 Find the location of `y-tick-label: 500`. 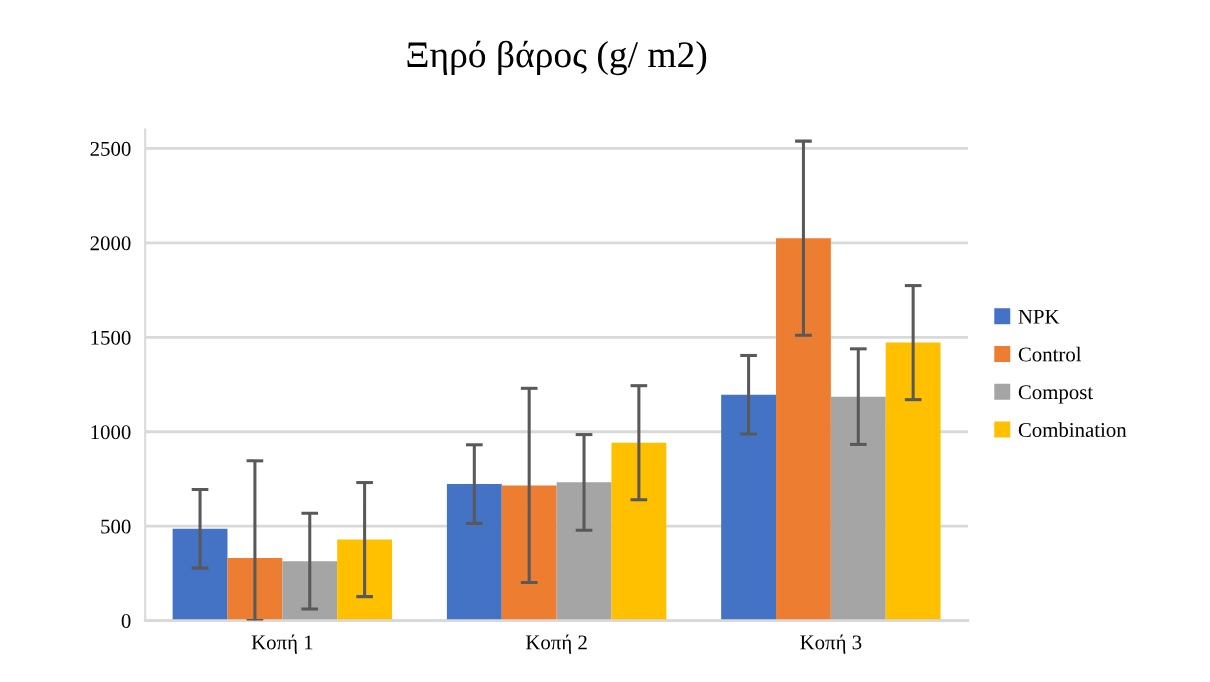

y-tick-label: 500 is located at coordinates (116, 526).